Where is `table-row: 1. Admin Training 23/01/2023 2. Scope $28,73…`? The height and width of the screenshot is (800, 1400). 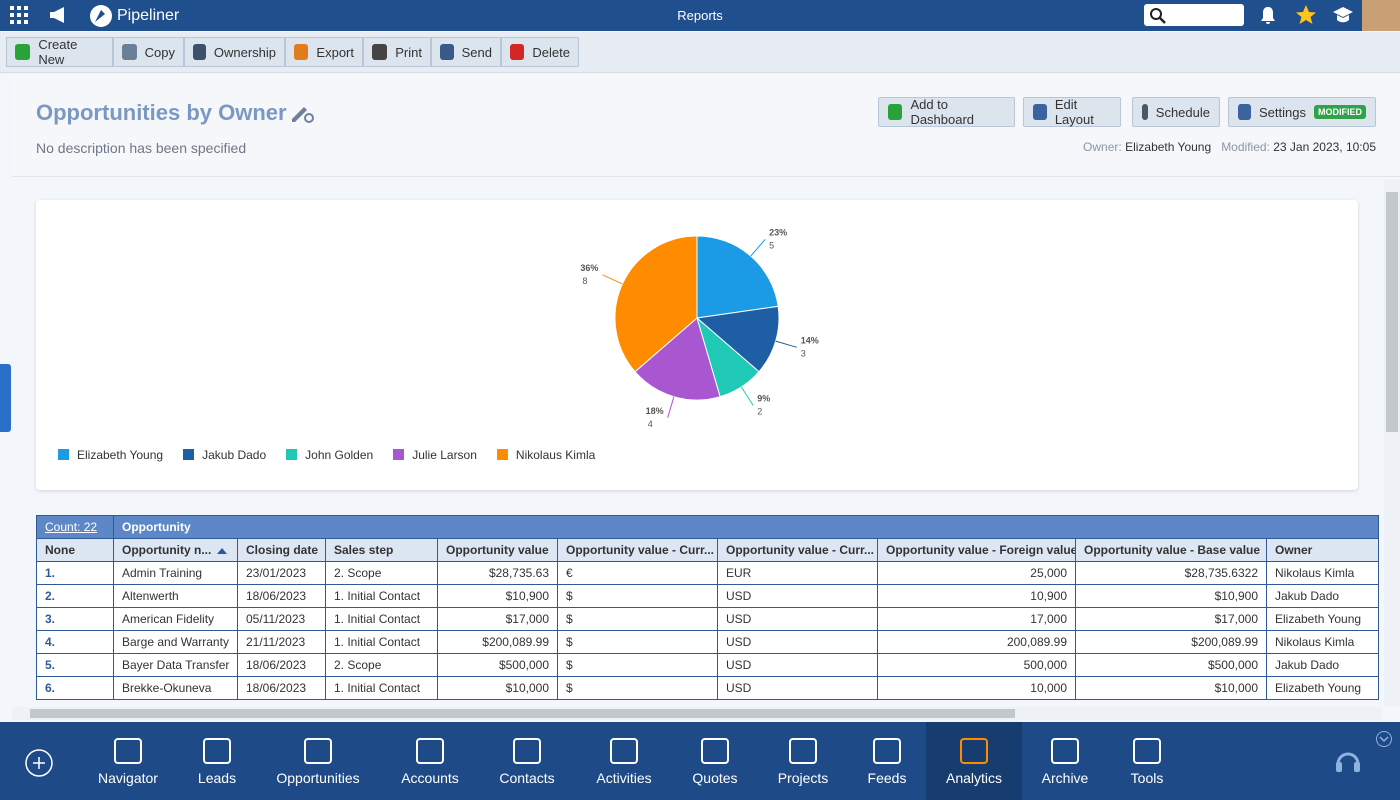 table-row: 1. Admin Training 23/01/2023 2. Scope $28,73… is located at coordinates (708, 573).